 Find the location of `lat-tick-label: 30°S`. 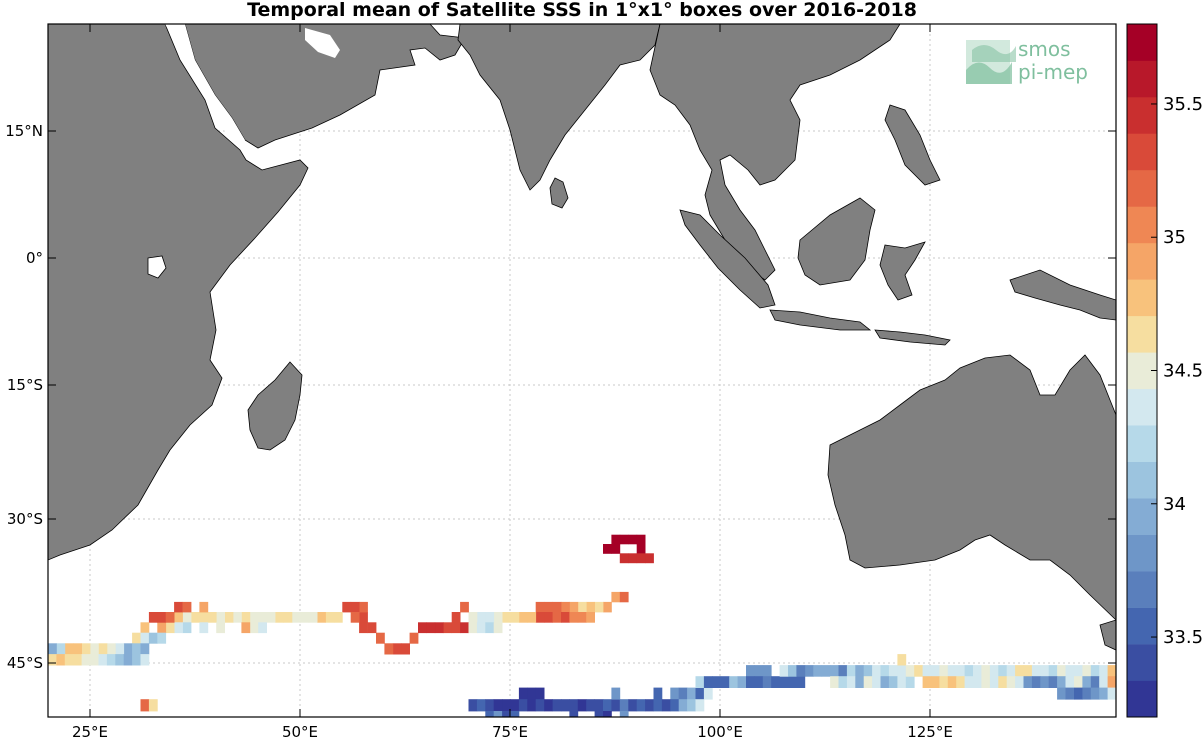

lat-tick-label: 30°S is located at coordinates (25, 519).